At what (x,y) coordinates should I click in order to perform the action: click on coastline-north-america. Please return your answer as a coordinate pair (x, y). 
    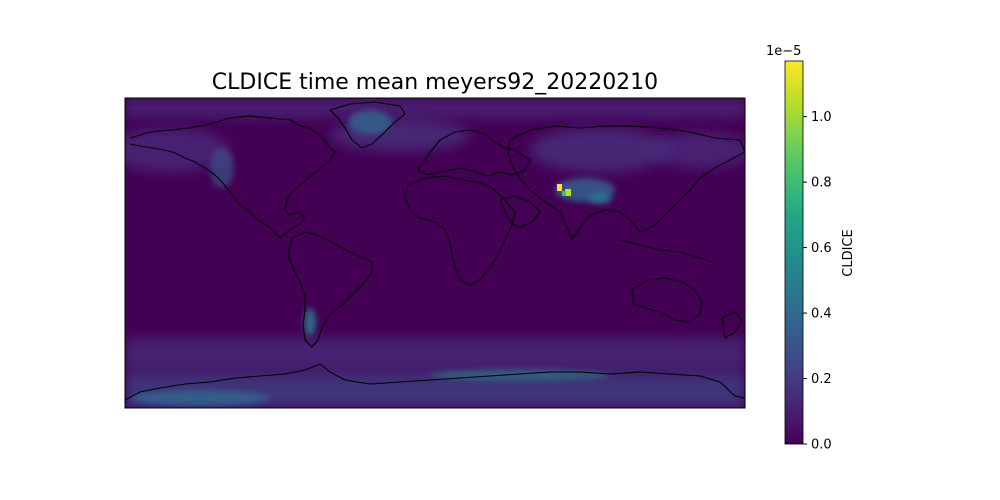
    Looking at the image, I should click on (232, 177).